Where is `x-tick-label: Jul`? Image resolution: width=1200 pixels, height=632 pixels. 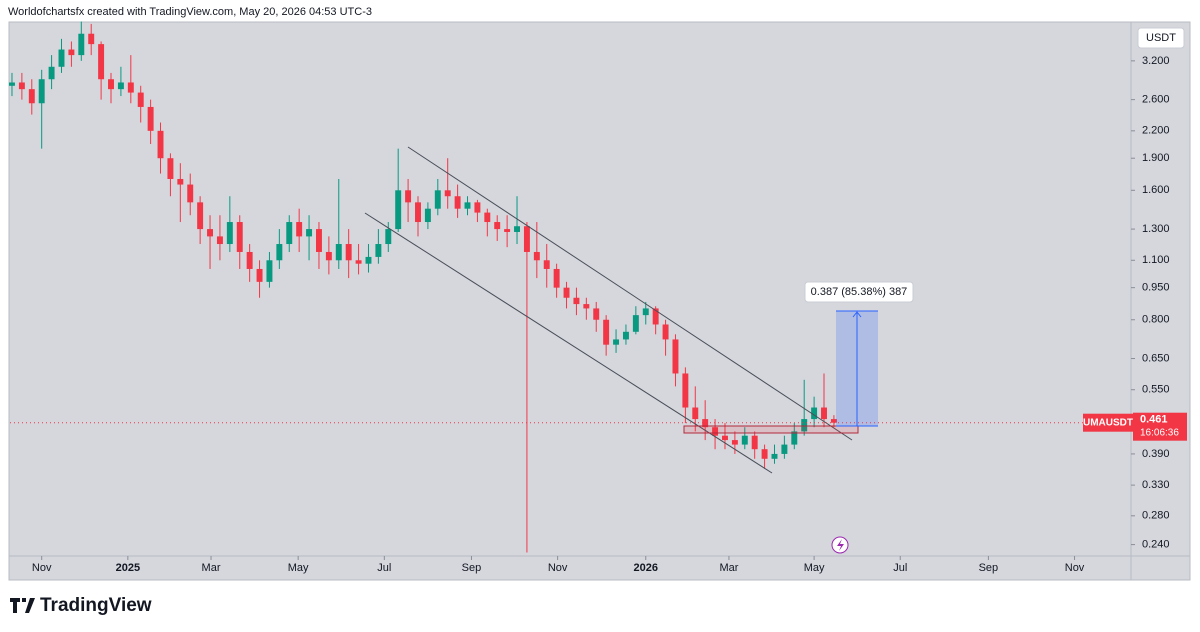 x-tick-label: Jul is located at coordinates (900, 568).